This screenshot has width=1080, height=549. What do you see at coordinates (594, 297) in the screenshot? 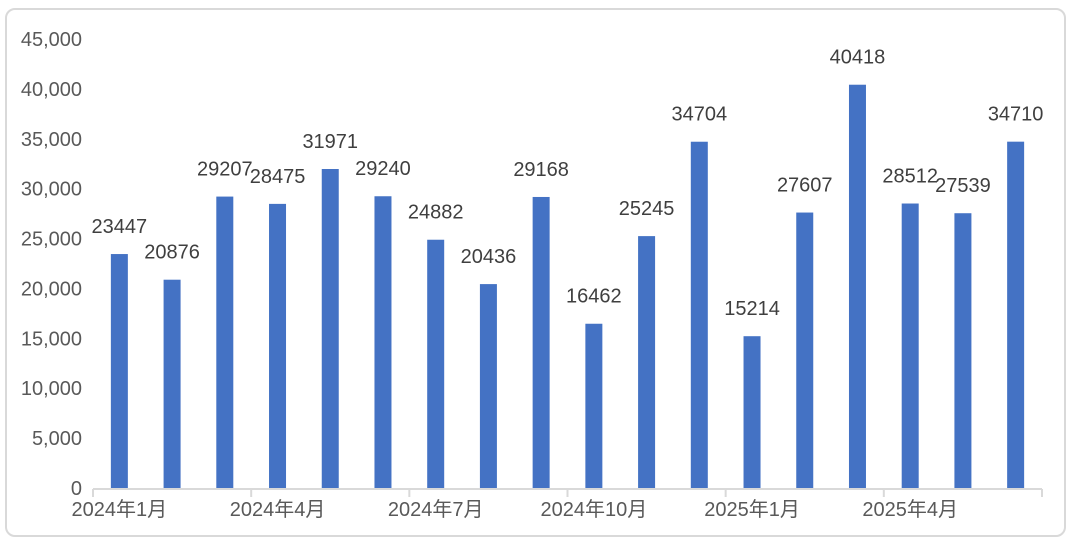
I see `bar-value-label: 16462` at bounding box center [594, 297].